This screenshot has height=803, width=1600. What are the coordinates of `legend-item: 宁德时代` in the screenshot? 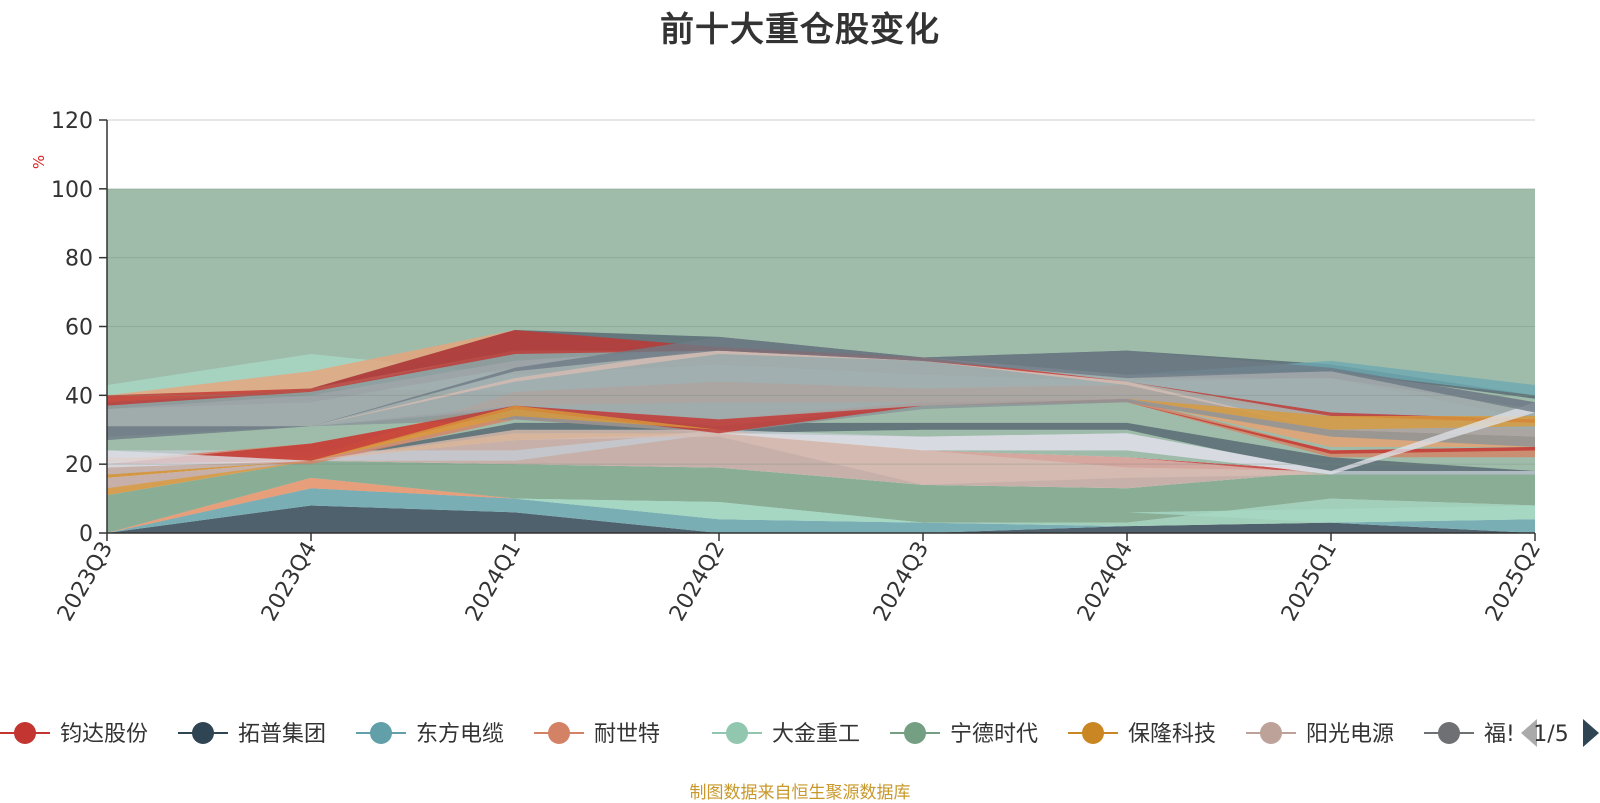 It's located at (964, 734).